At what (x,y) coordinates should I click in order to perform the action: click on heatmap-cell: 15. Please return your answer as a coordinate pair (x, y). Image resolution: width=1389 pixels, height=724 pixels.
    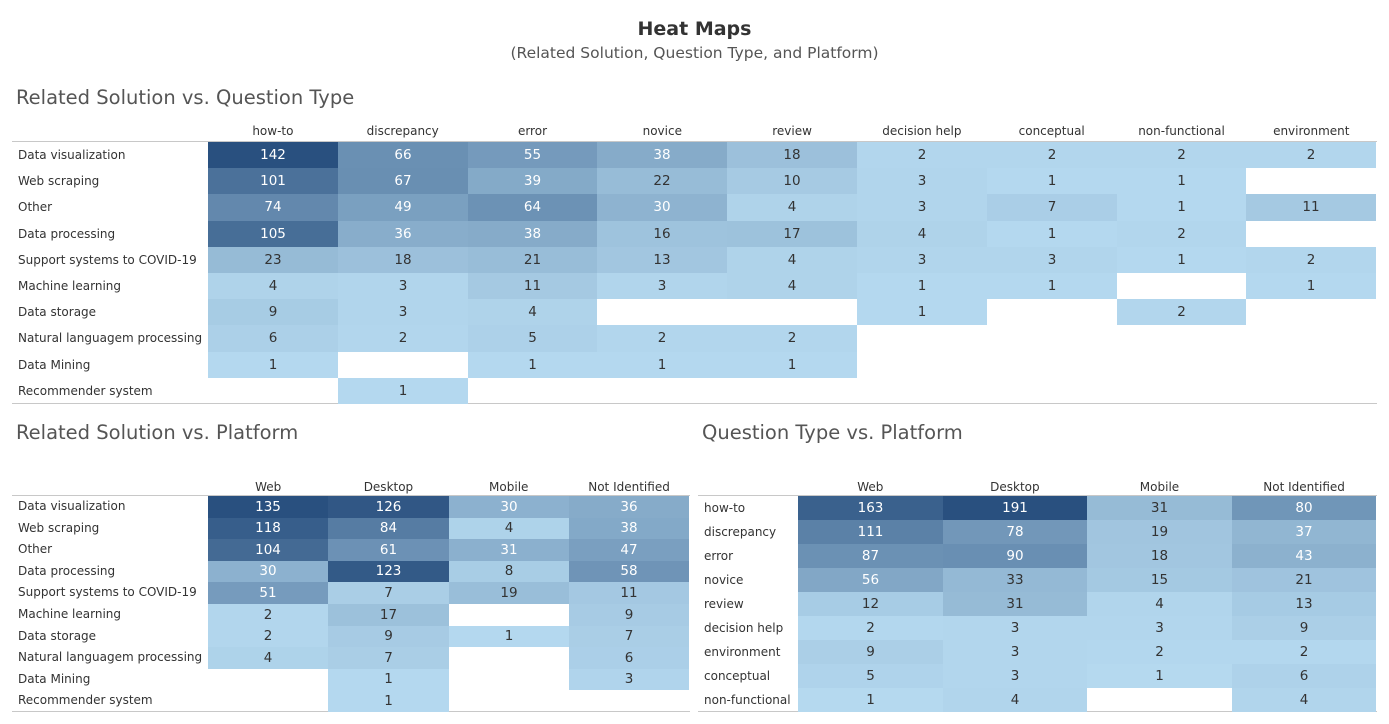
    Looking at the image, I should click on (1159, 580).